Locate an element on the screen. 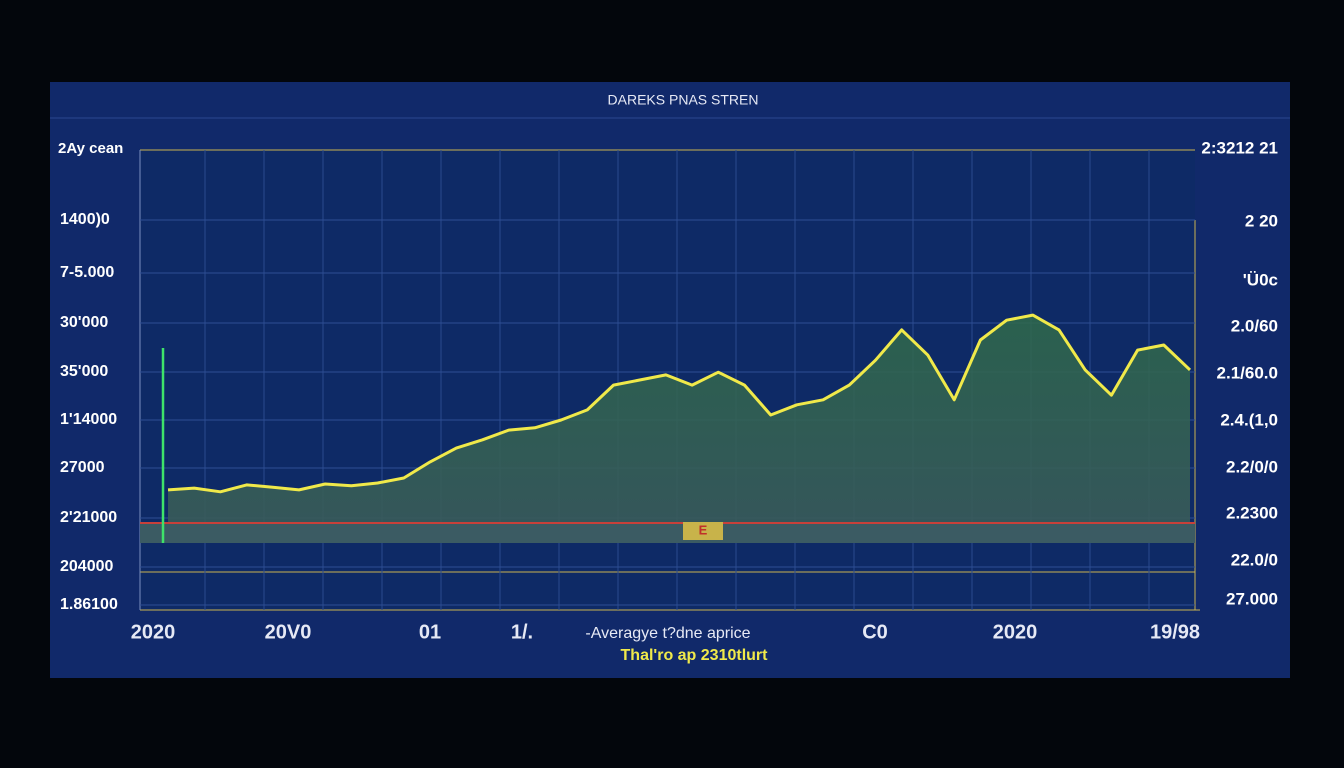 The image size is (1344, 768). y-axis-label: 2Ay cean is located at coordinates (90, 148).